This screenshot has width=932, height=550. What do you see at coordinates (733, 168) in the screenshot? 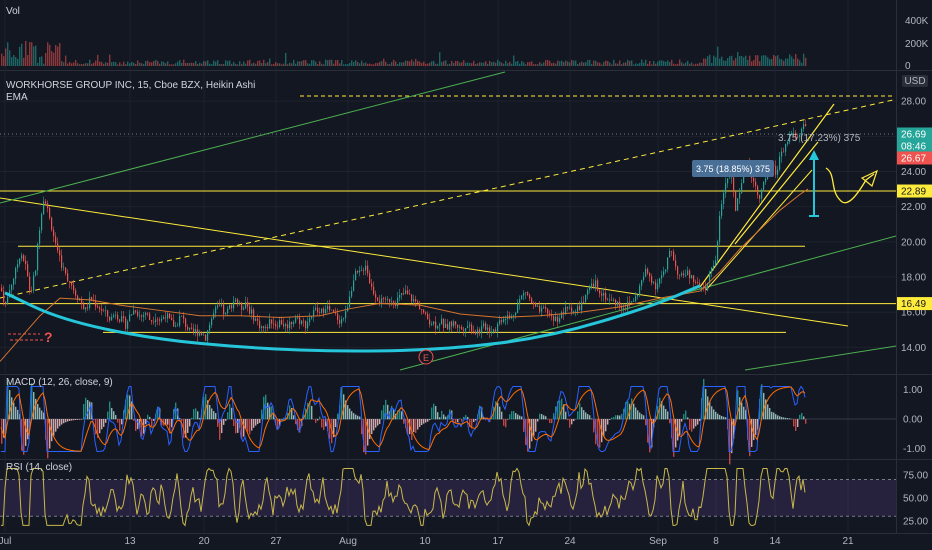
I see `measure-box-large: 3.75 (18.85%) 375` at bounding box center [733, 168].